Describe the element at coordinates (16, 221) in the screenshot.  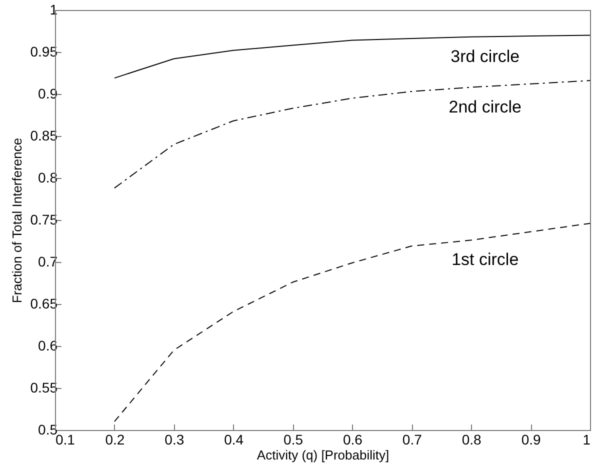
I see `y-axis-title: Fraction of Total Interference` at that location.